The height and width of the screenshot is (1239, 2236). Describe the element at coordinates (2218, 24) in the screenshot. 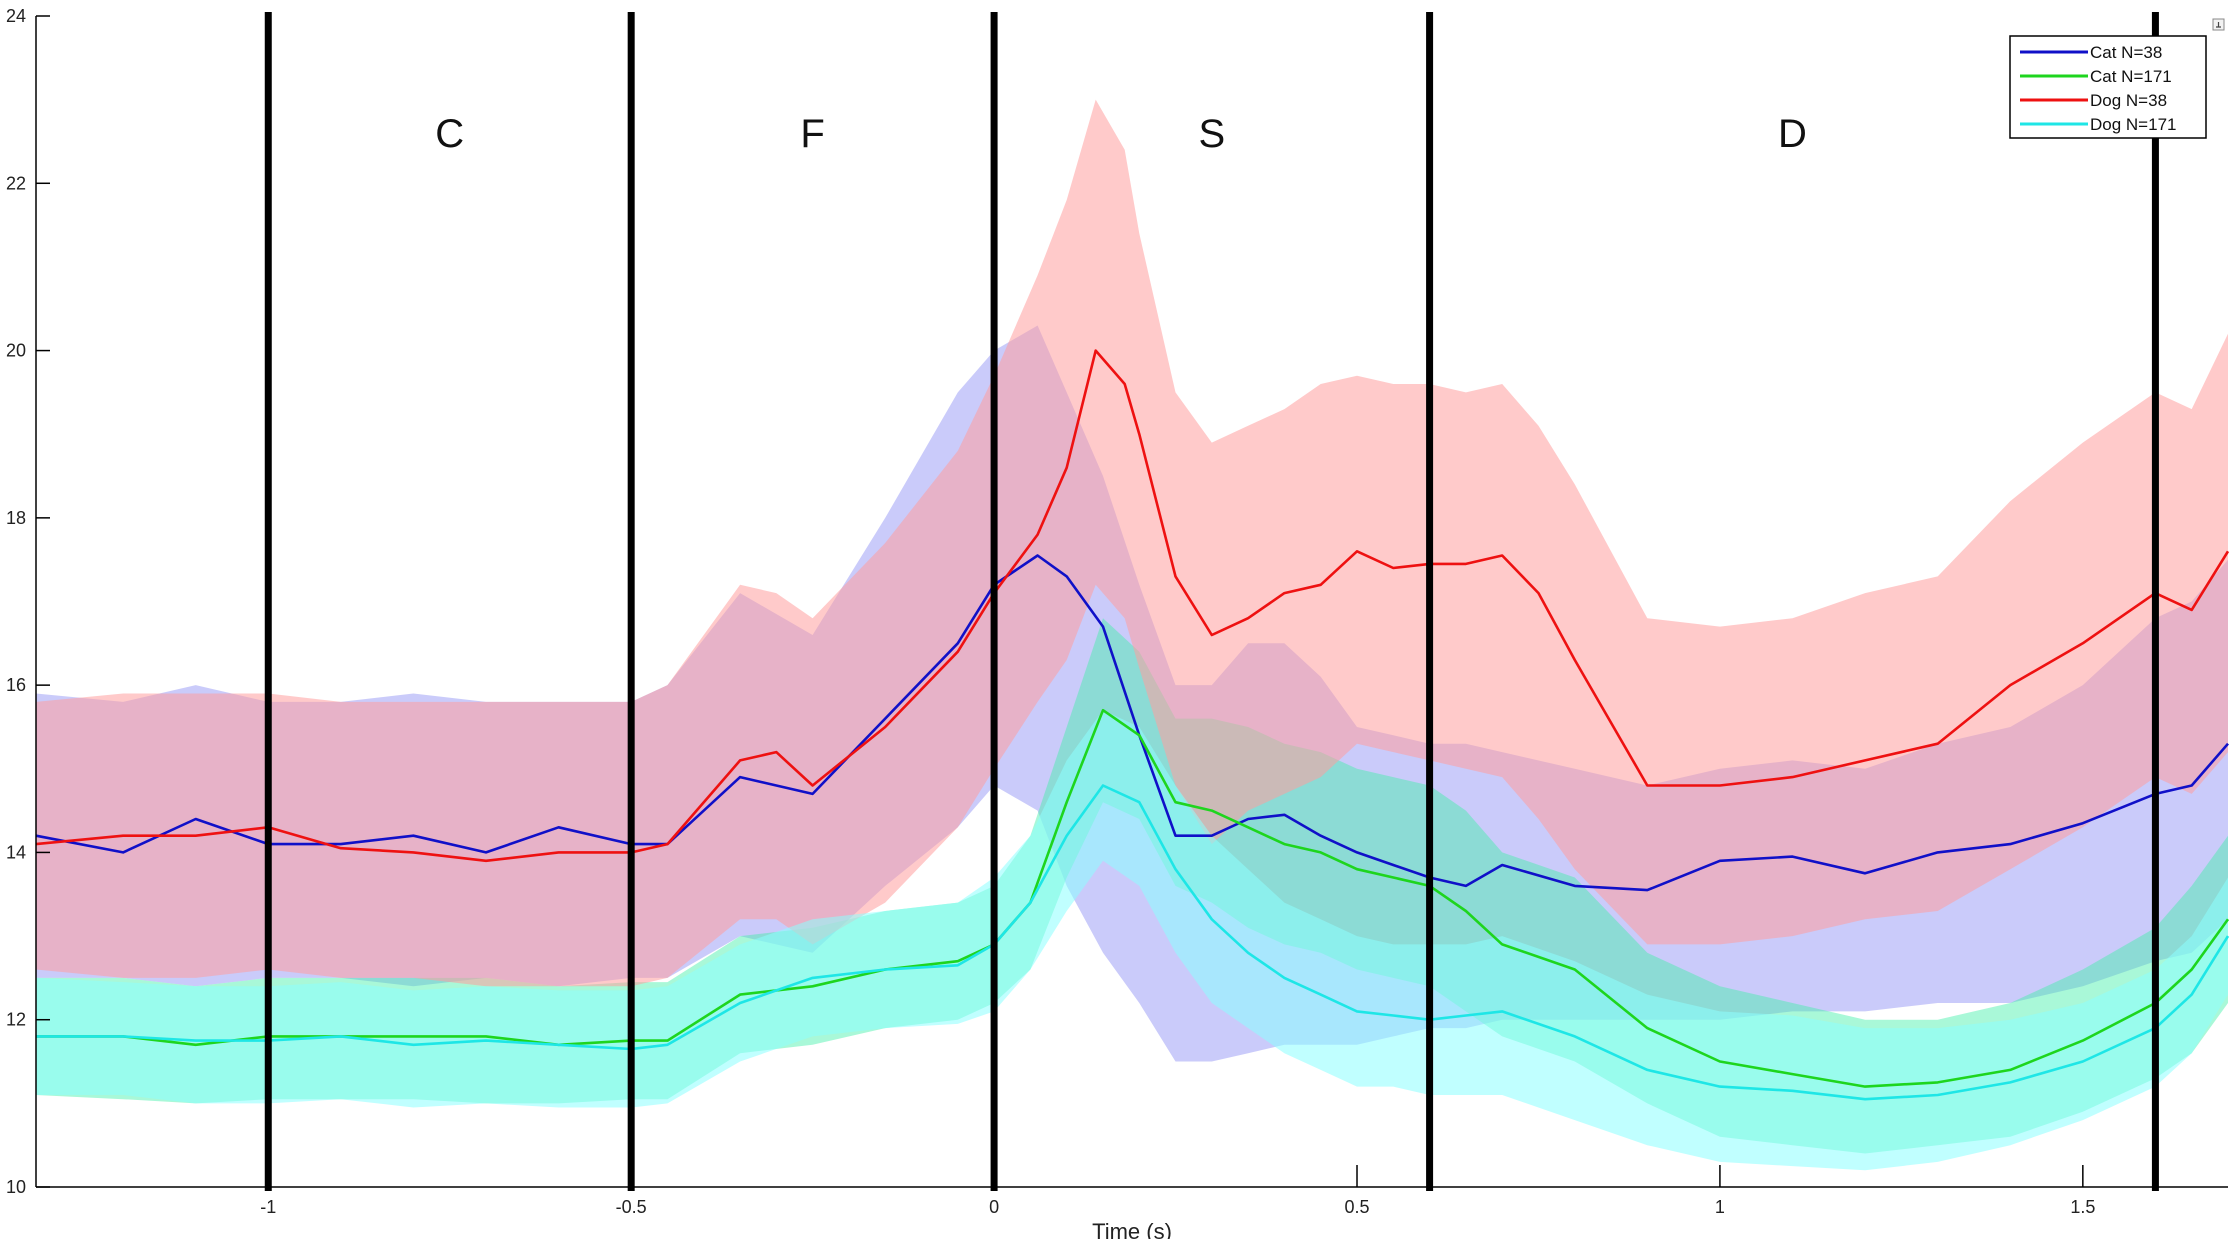

I see `legend-expand-icon` at that location.